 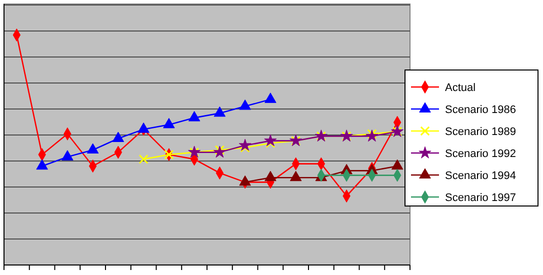 What do you see at coordinates (480, 198) in the screenshot?
I see `legend-label: Scenario 1997` at bounding box center [480, 198].